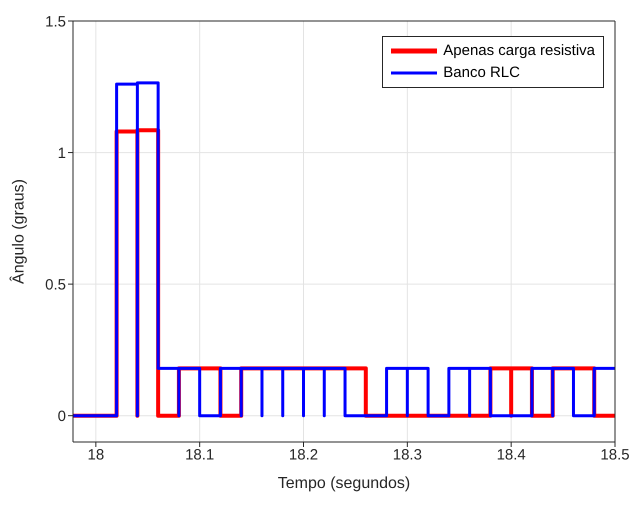 The width and height of the screenshot is (642, 510). What do you see at coordinates (407, 455) in the screenshot?
I see `x-tick-label: 18.3` at bounding box center [407, 455].